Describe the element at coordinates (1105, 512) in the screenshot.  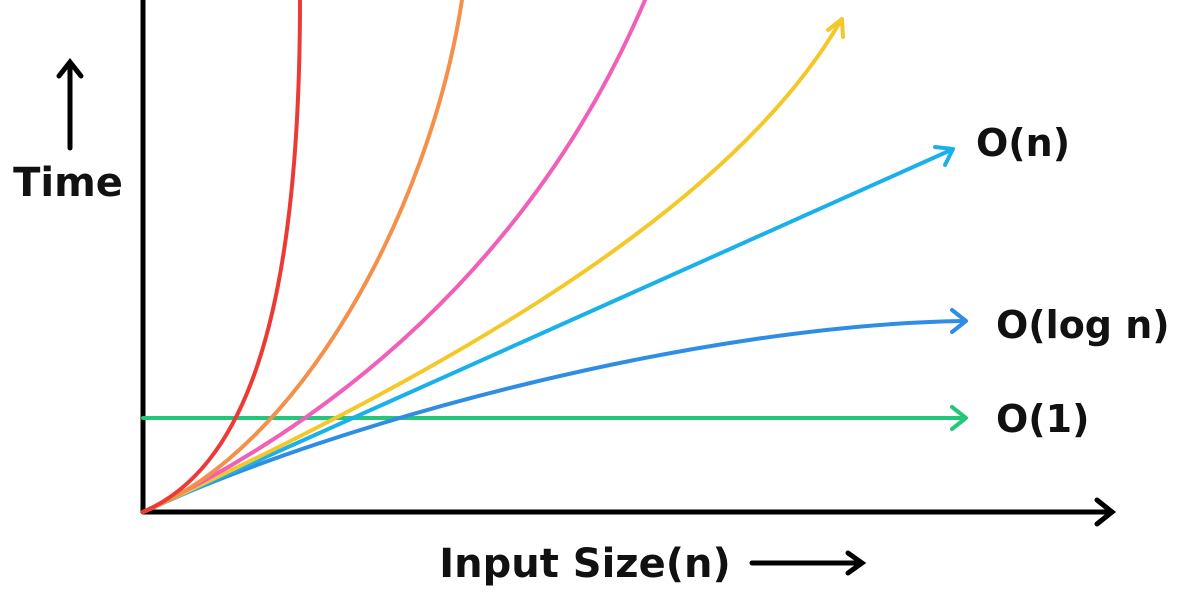
I see `x-axis-arrowhead` at that location.